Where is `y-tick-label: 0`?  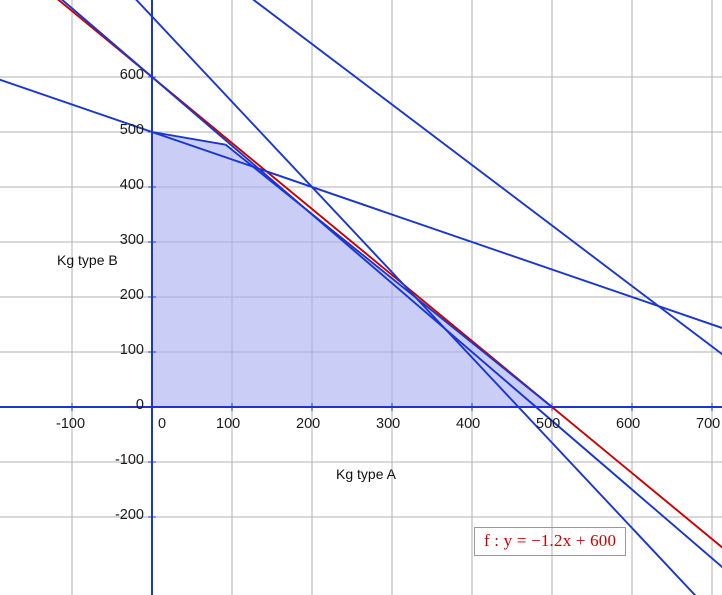
y-tick-label: 0 is located at coordinates (139, 405).